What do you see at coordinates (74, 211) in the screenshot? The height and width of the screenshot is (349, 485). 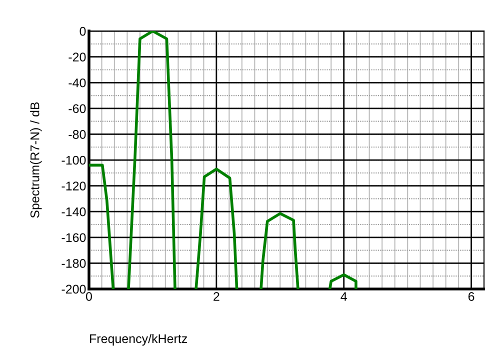 I see `y-tick-label: -140` at bounding box center [74, 211].